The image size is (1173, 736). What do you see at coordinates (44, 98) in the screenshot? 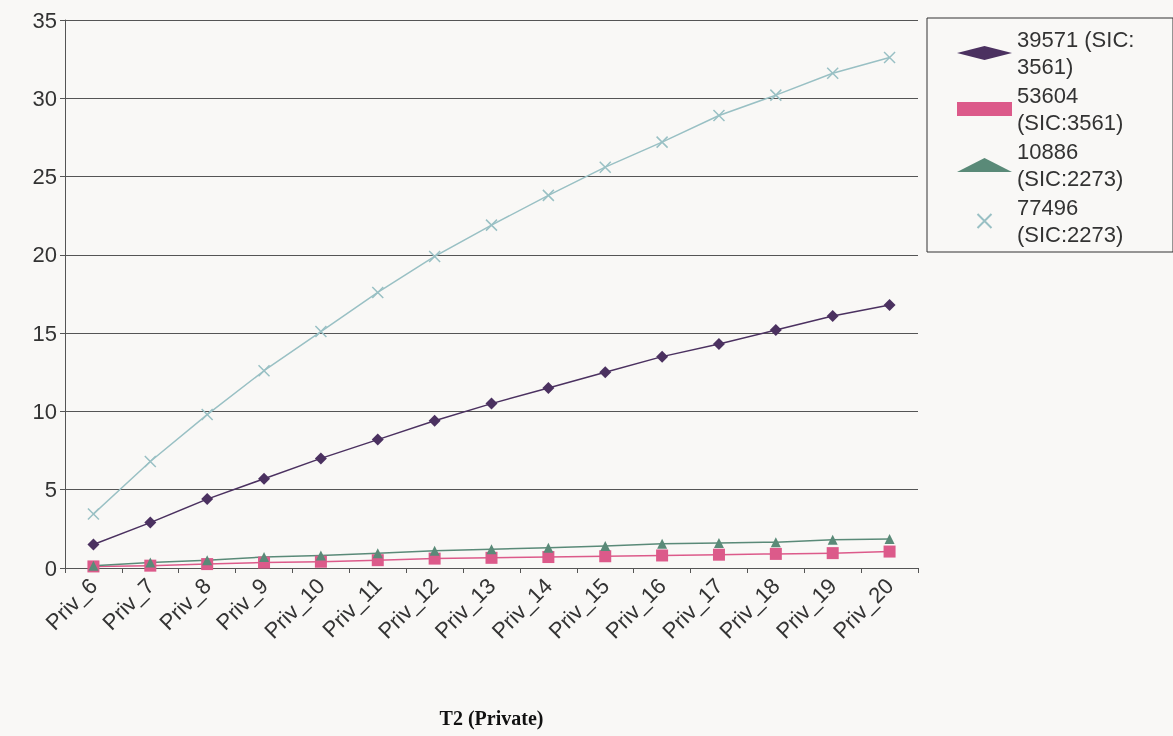
I see `y-tick-label: 30` at bounding box center [44, 98].